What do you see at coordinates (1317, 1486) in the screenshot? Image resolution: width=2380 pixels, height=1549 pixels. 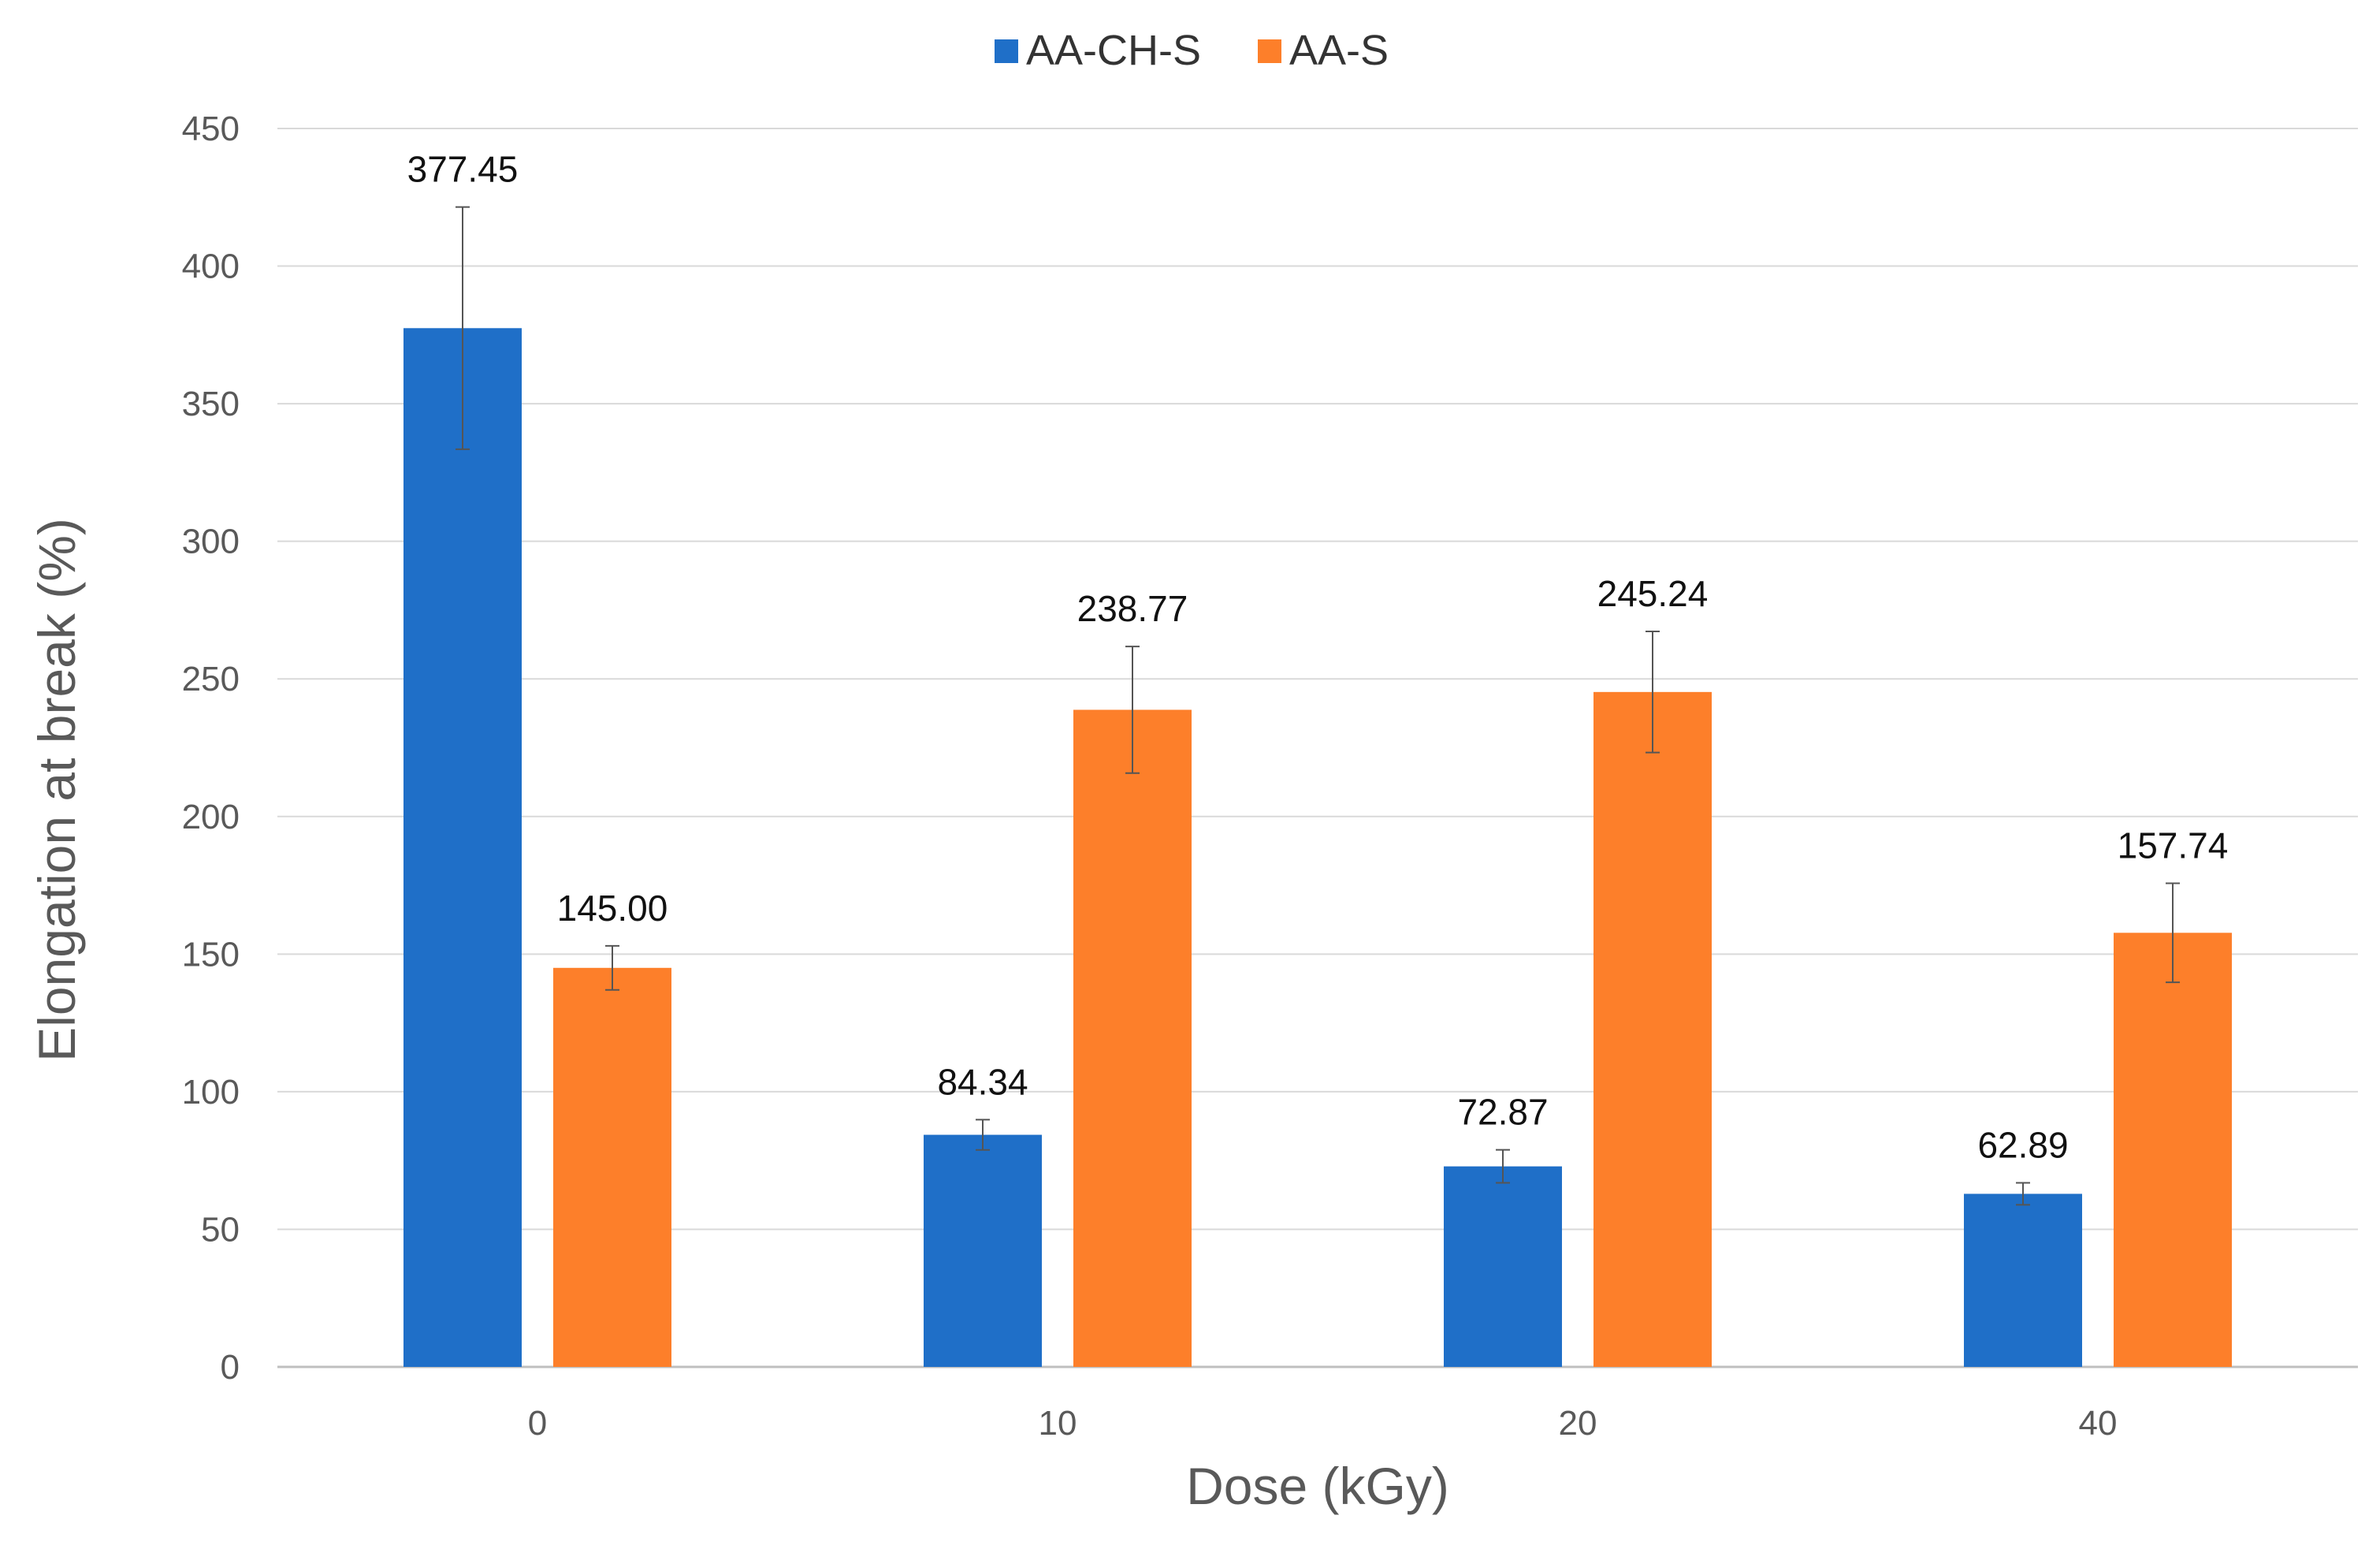 I see `x-axis-title: Dose (kGy)` at bounding box center [1317, 1486].